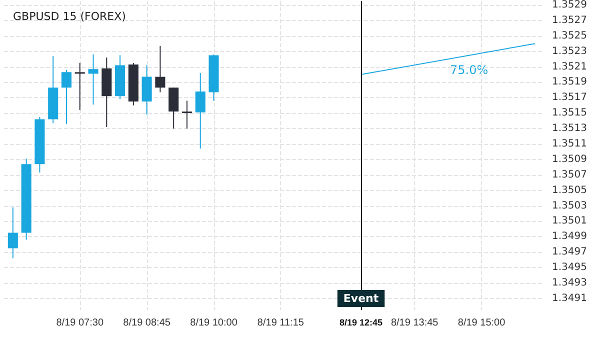  Describe the element at coordinates (569, 268) in the screenshot. I see `y-tick-label: 1.3495` at that location.